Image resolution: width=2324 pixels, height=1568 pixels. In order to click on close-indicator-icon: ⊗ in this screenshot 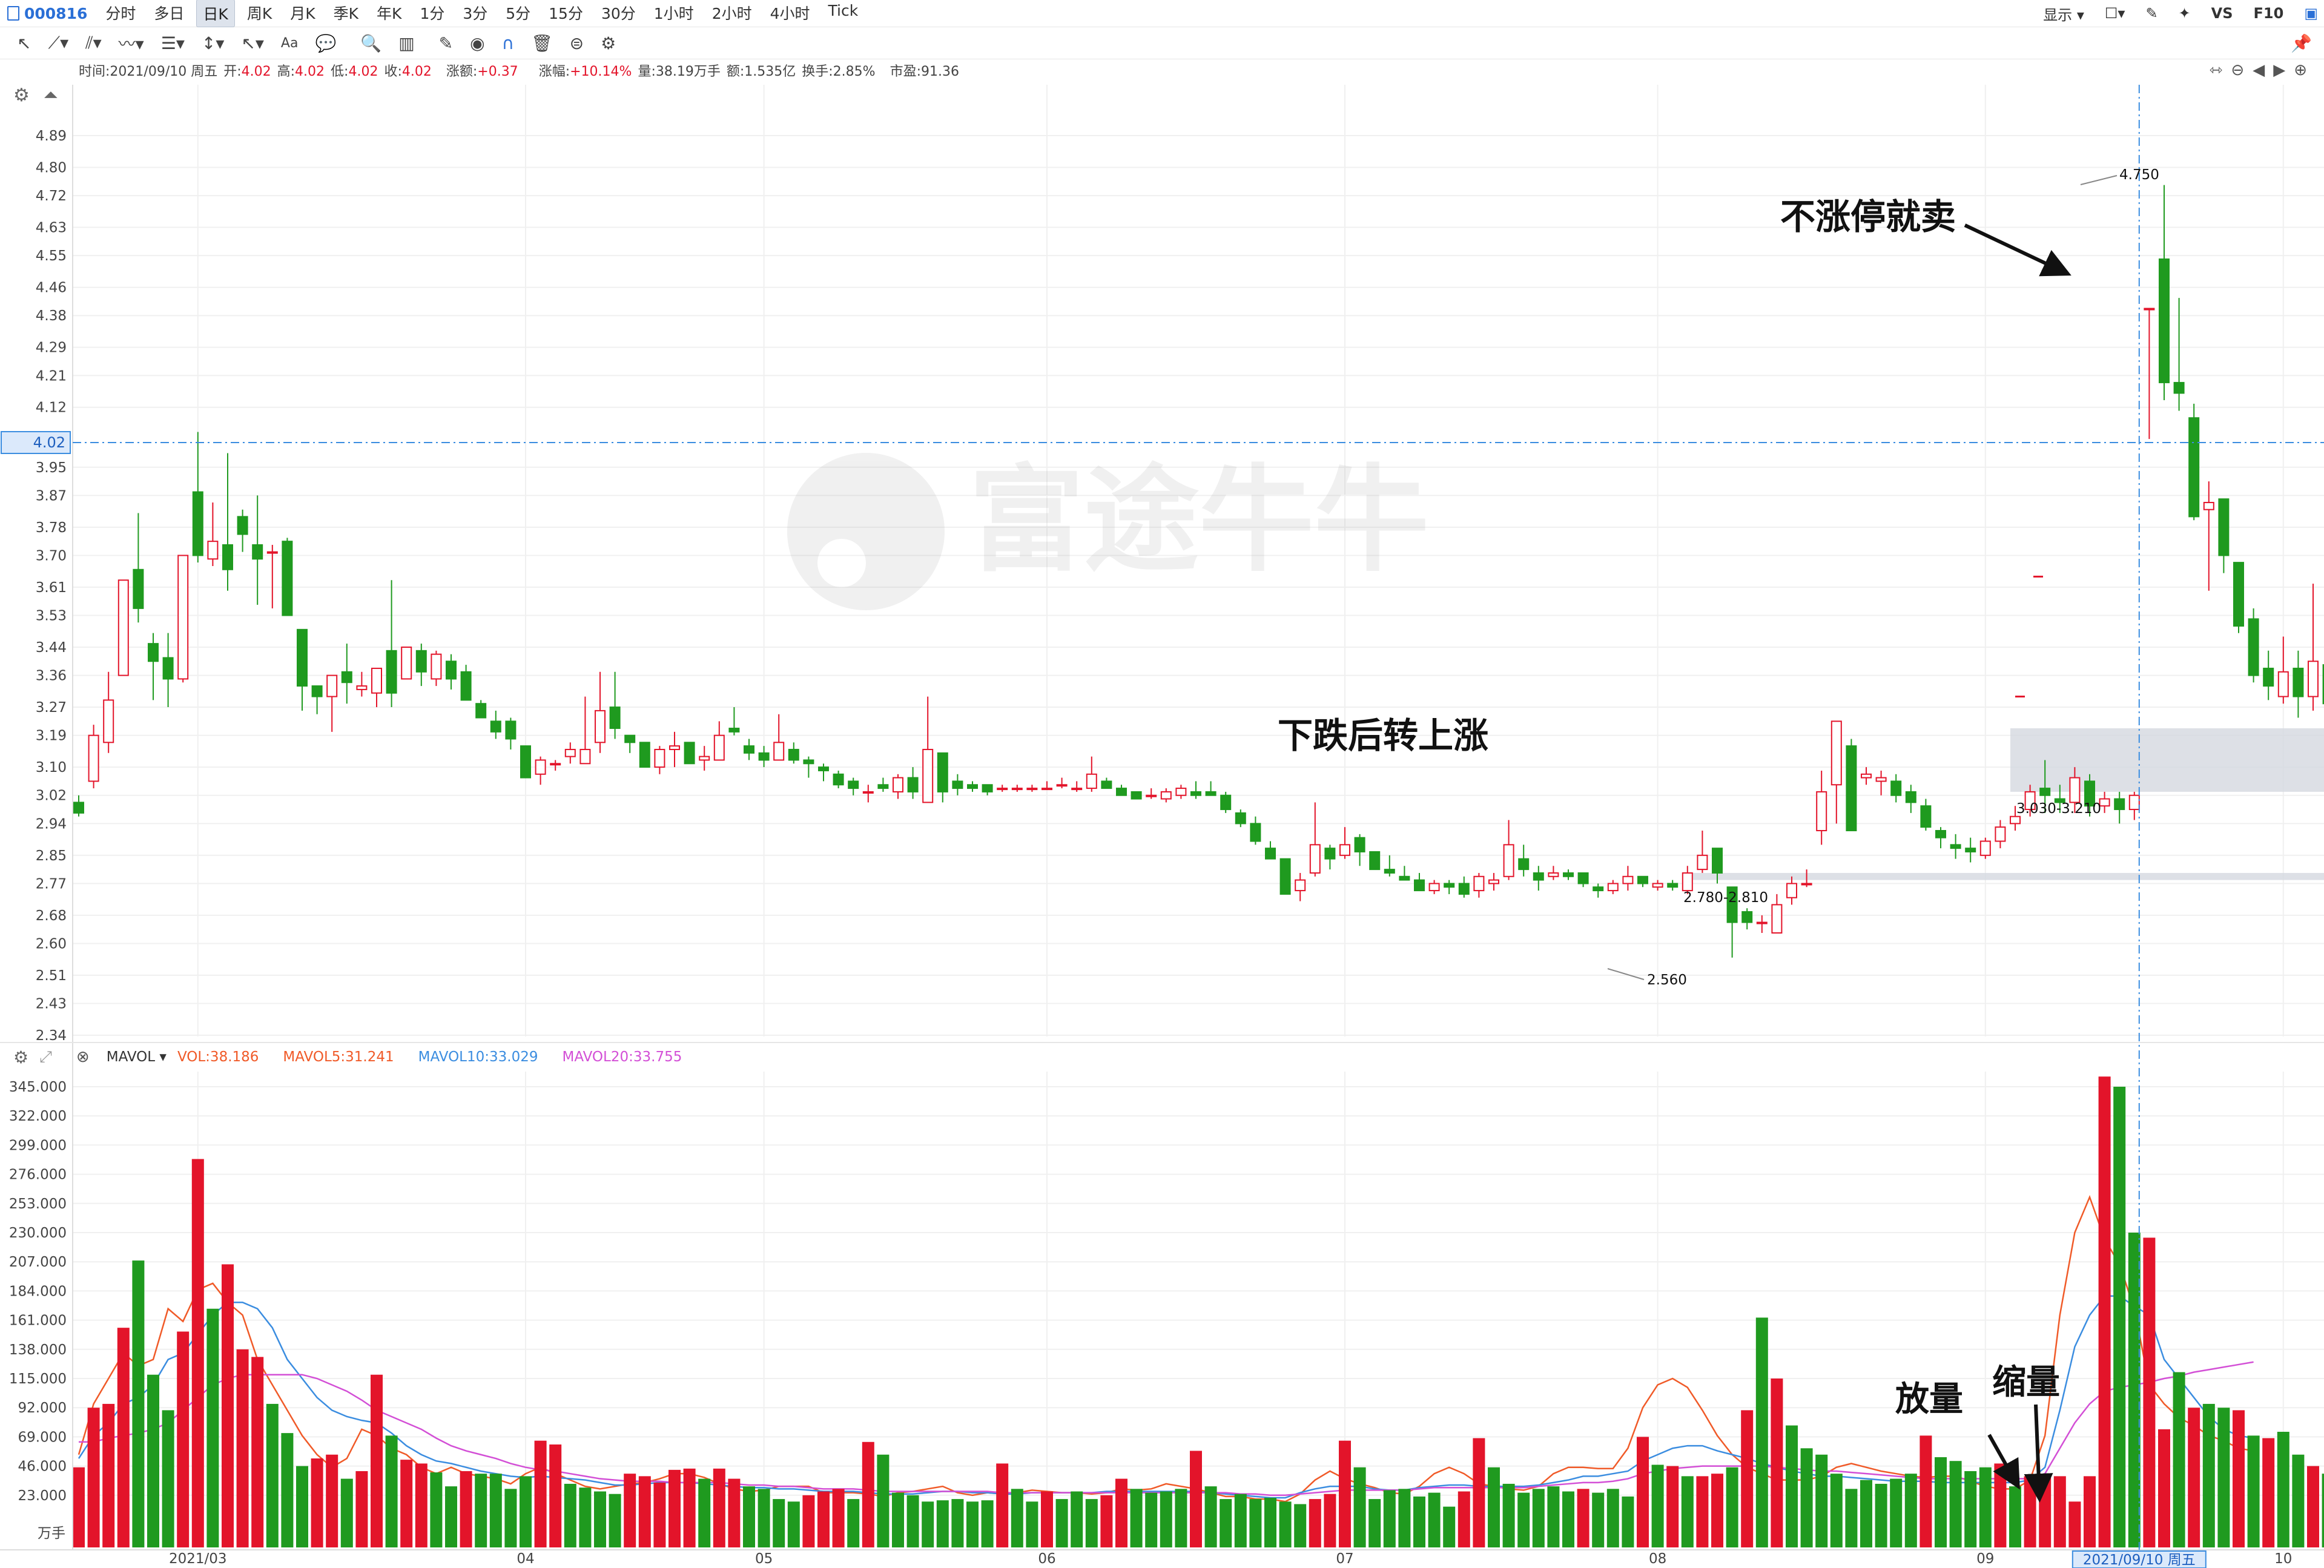, I will do `click(83, 1057)`.